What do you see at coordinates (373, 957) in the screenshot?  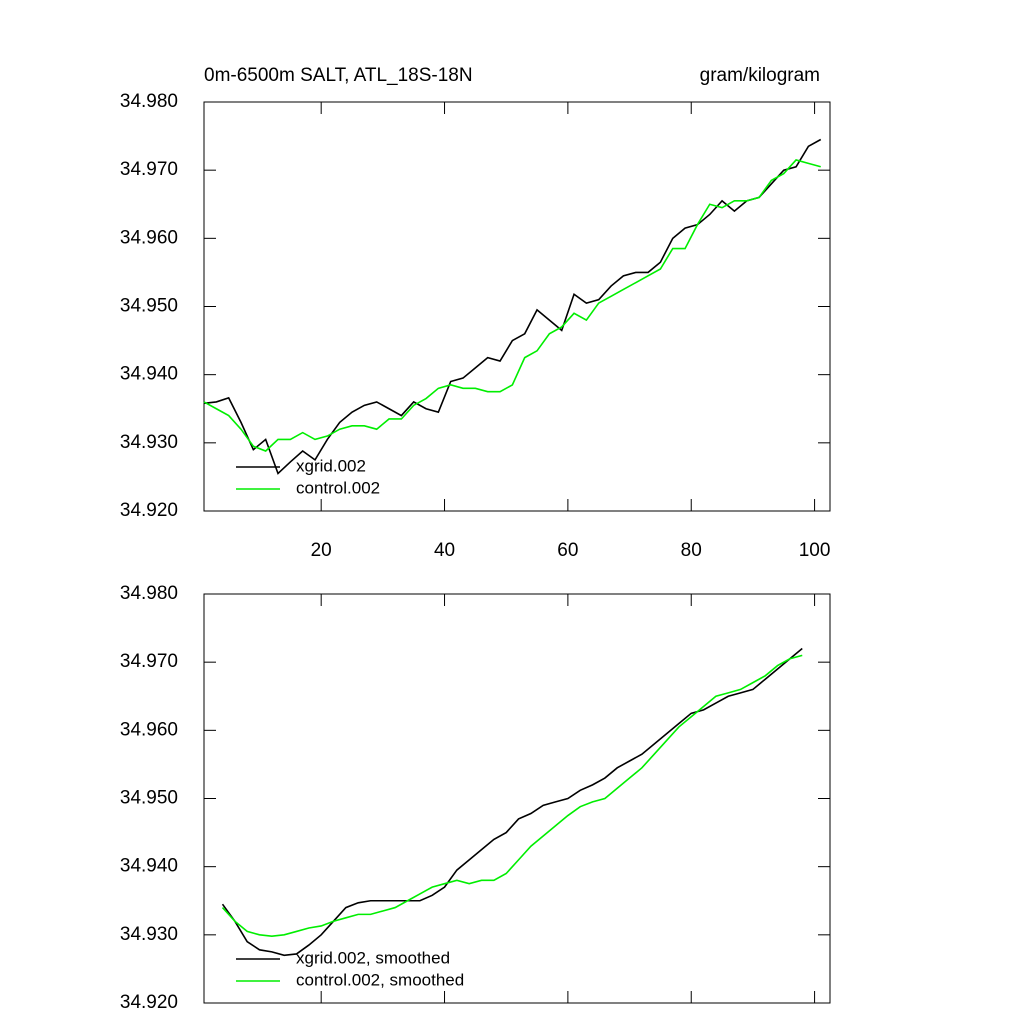 I see `legend-label: xgrid.002, smoothed` at bounding box center [373, 957].